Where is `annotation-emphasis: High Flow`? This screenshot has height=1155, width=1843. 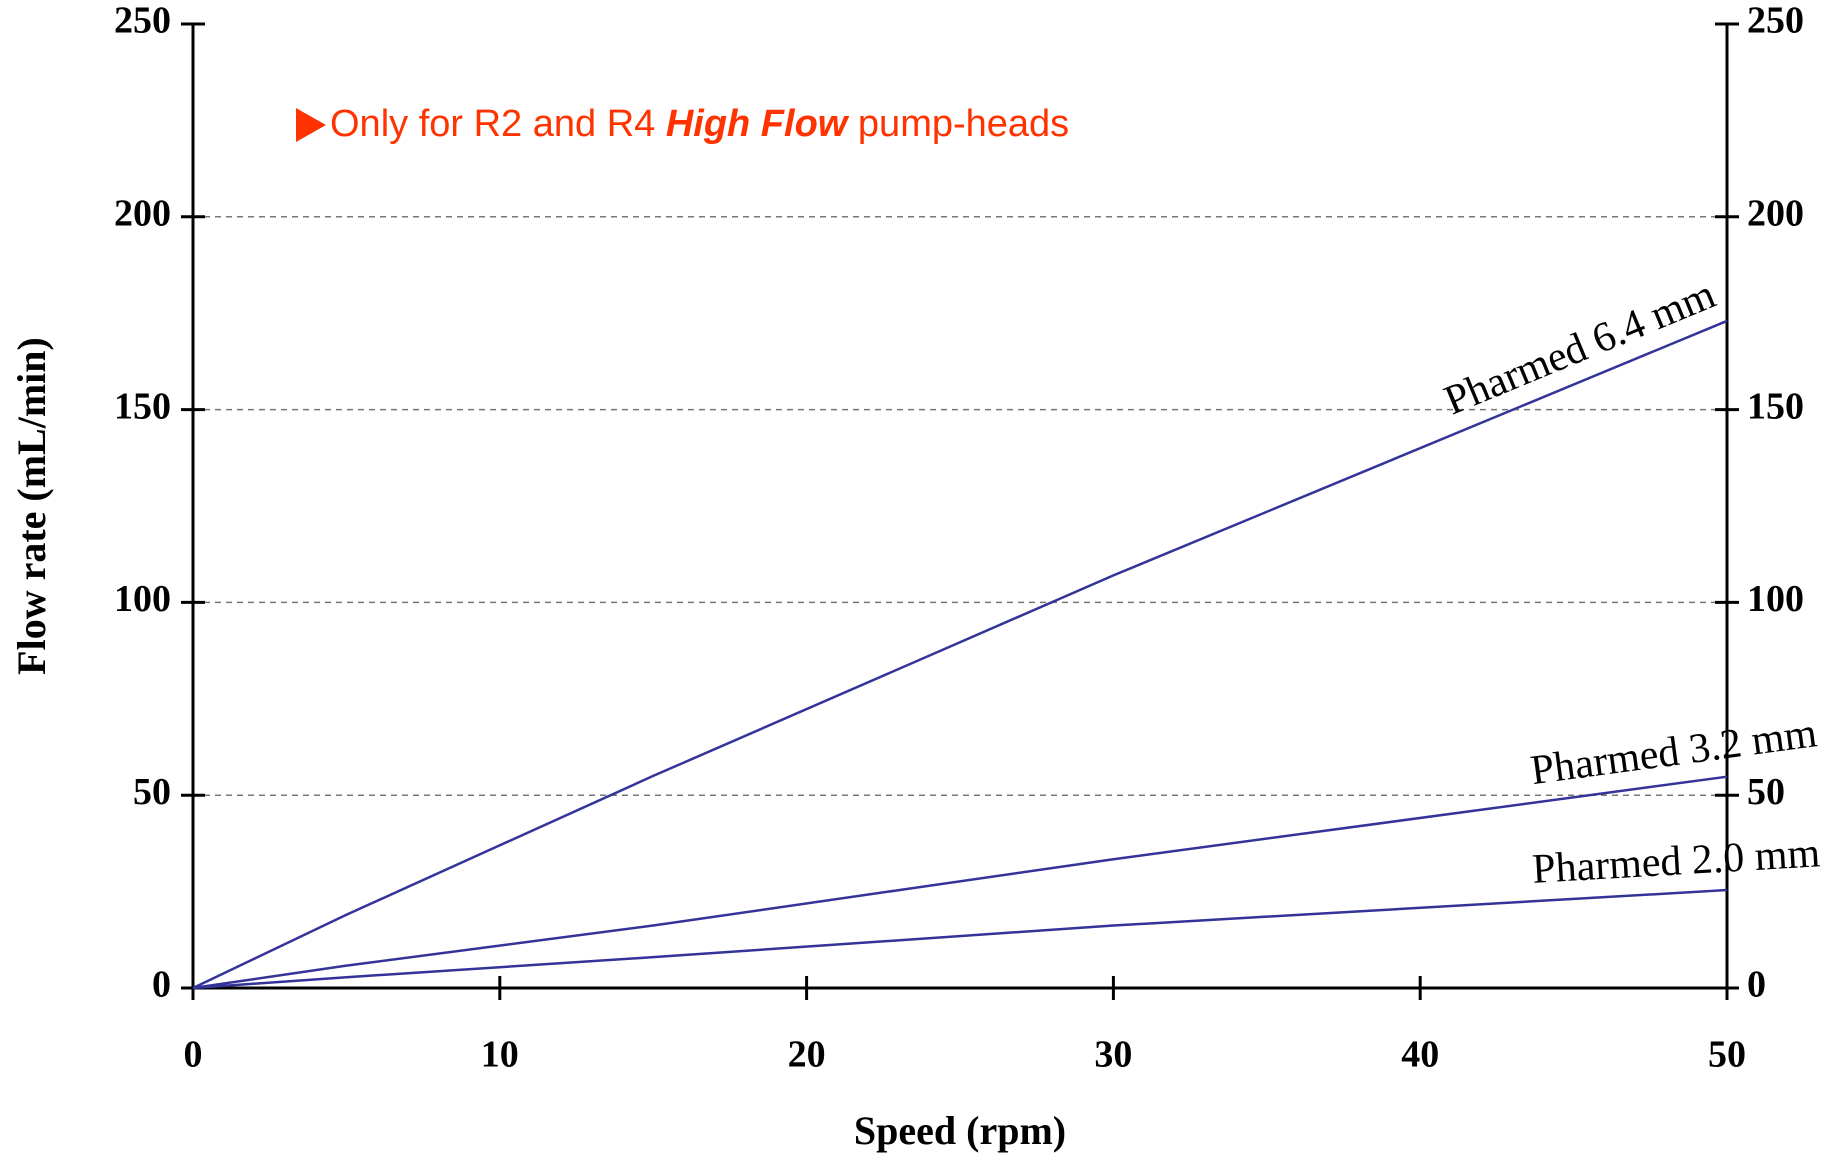
annotation-emphasis: High Flow is located at coordinates (758, 124).